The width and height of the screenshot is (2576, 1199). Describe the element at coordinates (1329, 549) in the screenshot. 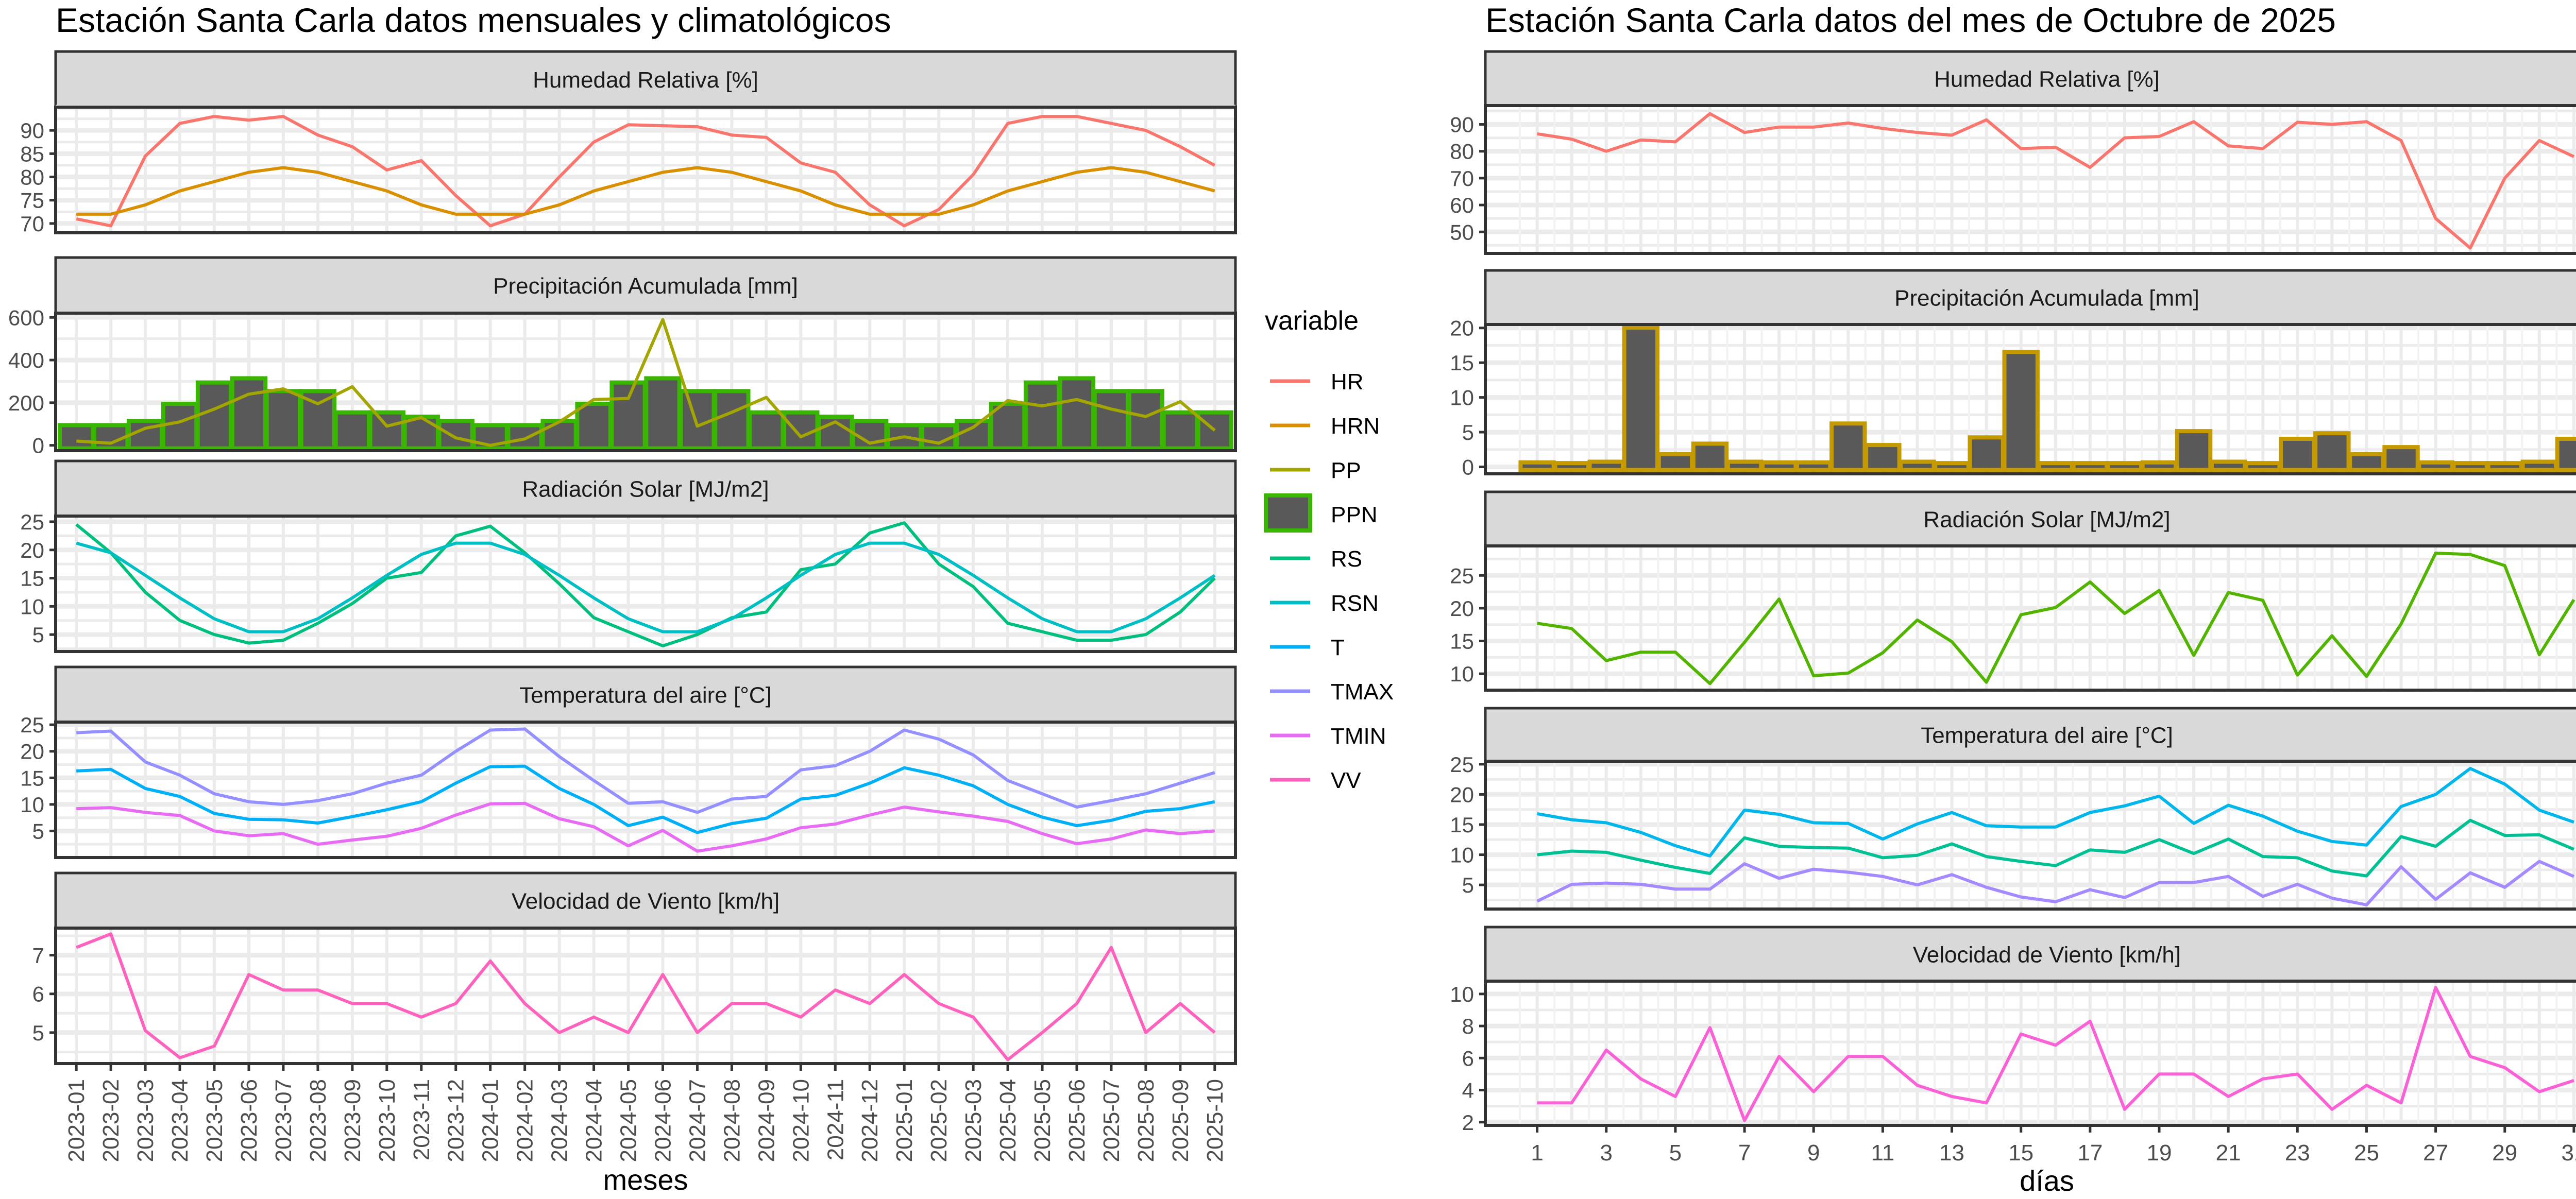

I see `legend: variable HR HRN PP PPN RS RSN T TMAX TMIN VV` at that location.